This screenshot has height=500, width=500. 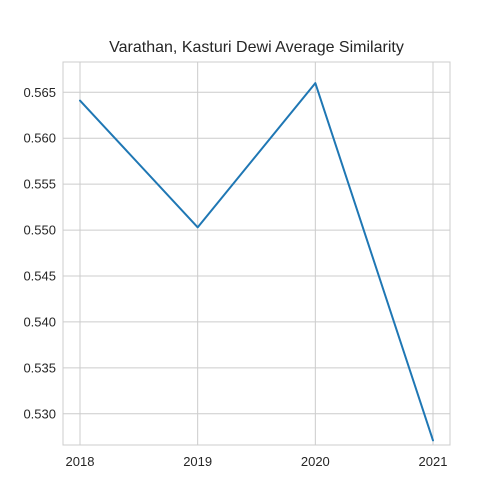 What do you see at coordinates (39, 138) in the screenshot?
I see `y-tick-label: 0.560` at bounding box center [39, 138].